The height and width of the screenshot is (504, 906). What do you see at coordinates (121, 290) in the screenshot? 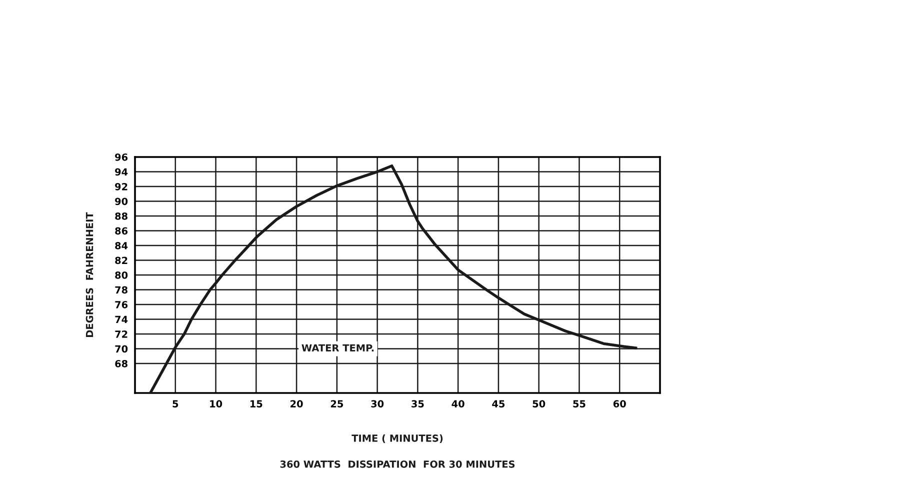
I see `y-tick-label: 78` at bounding box center [121, 290].